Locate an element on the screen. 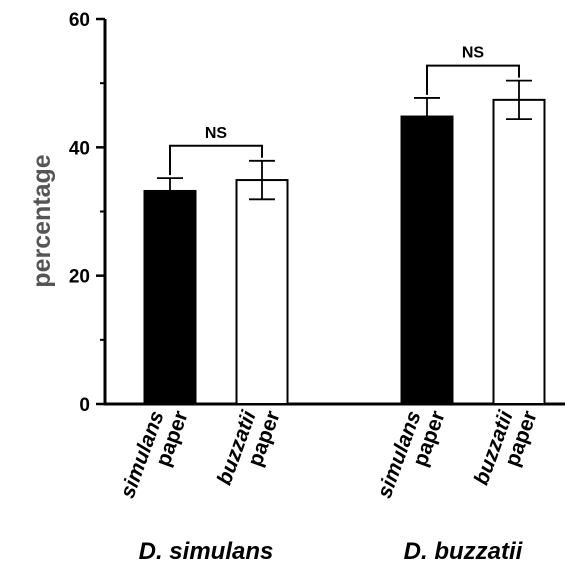 The image size is (578, 565). y-tick-label: 20 is located at coordinates (79, 277).